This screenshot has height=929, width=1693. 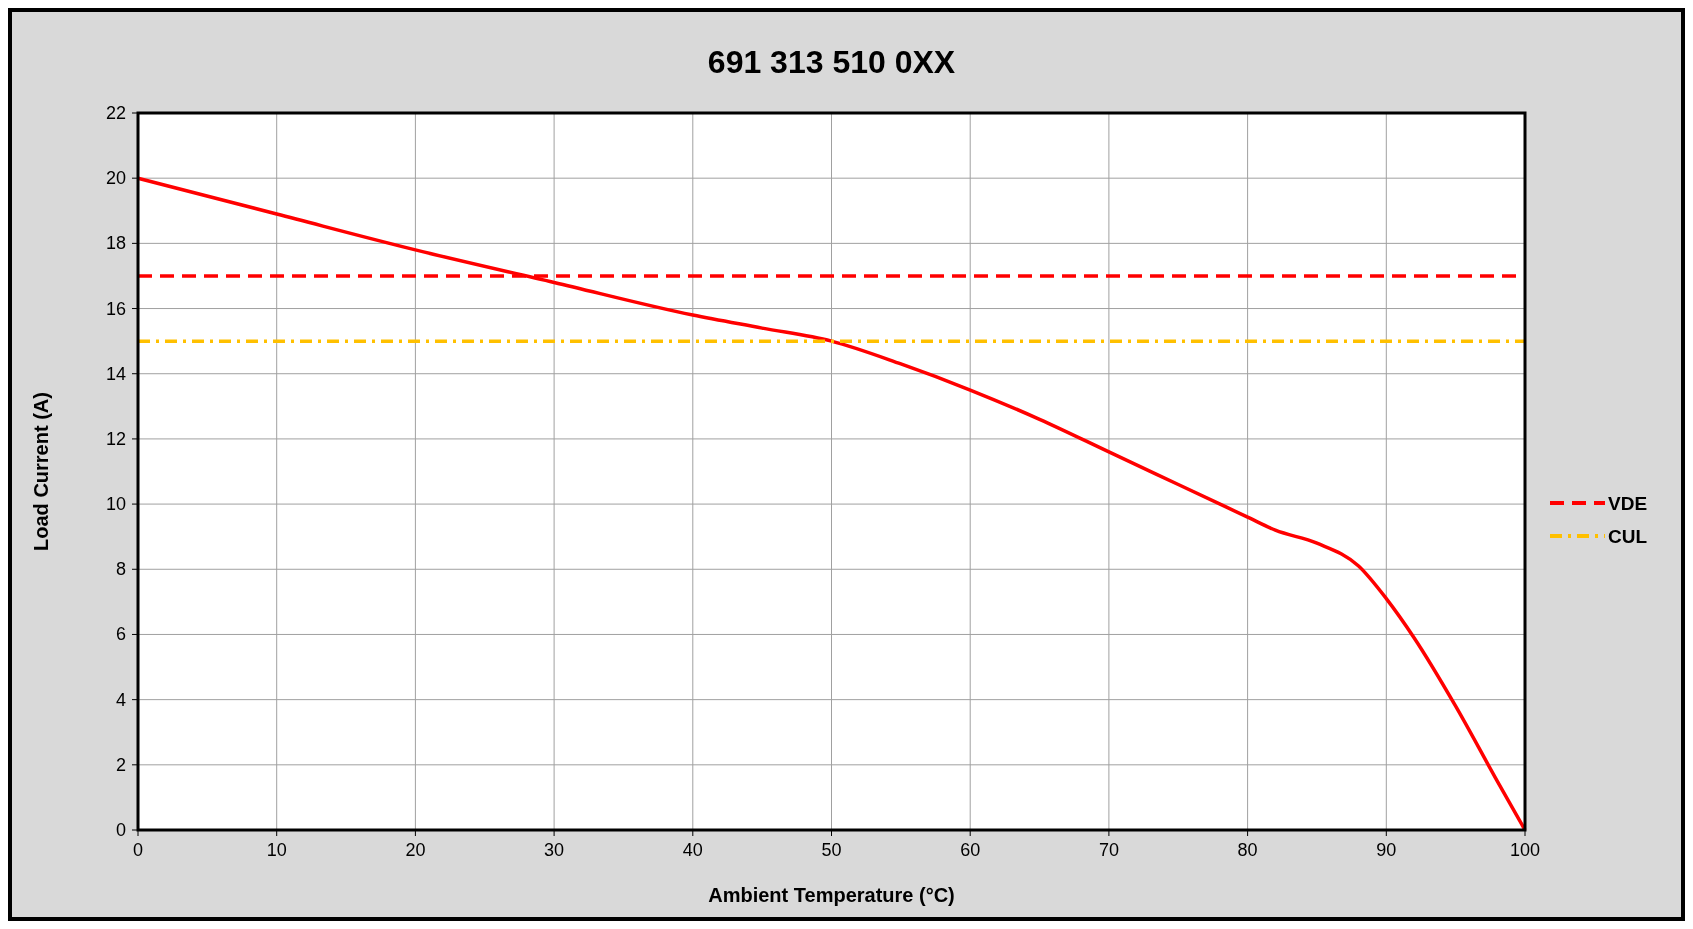 What do you see at coordinates (1525, 850) in the screenshot?
I see `x-tick-label: 100` at bounding box center [1525, 850].